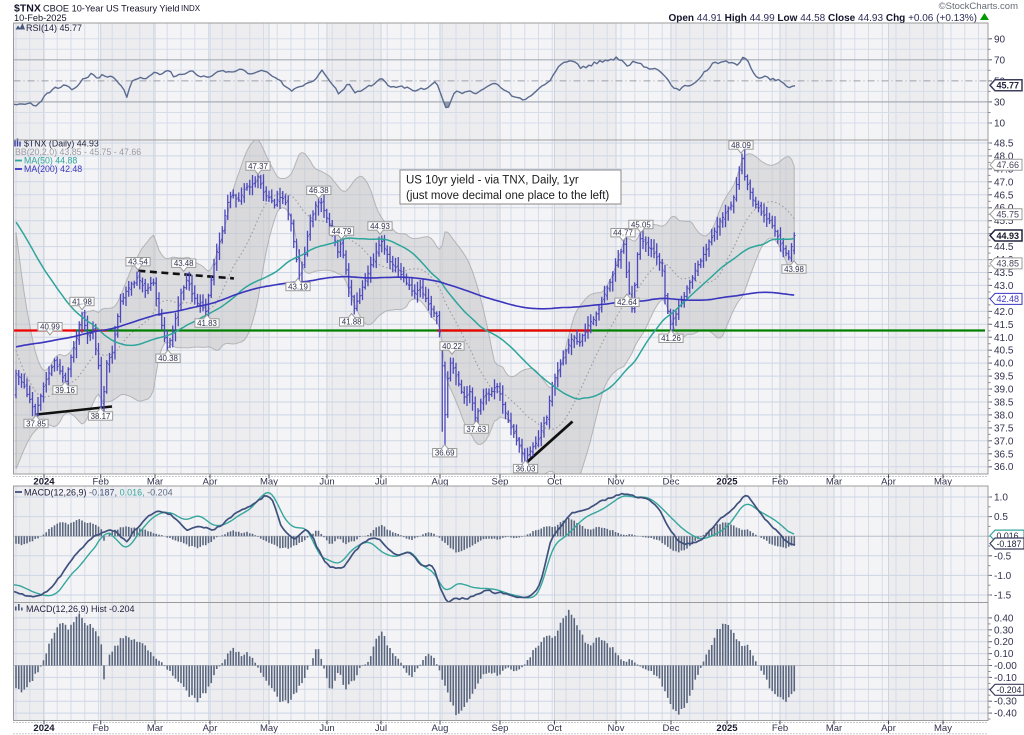  Describe the element at coordinates (452, 346) in the screenshot. I see `svg-text: 40.22` at that location.